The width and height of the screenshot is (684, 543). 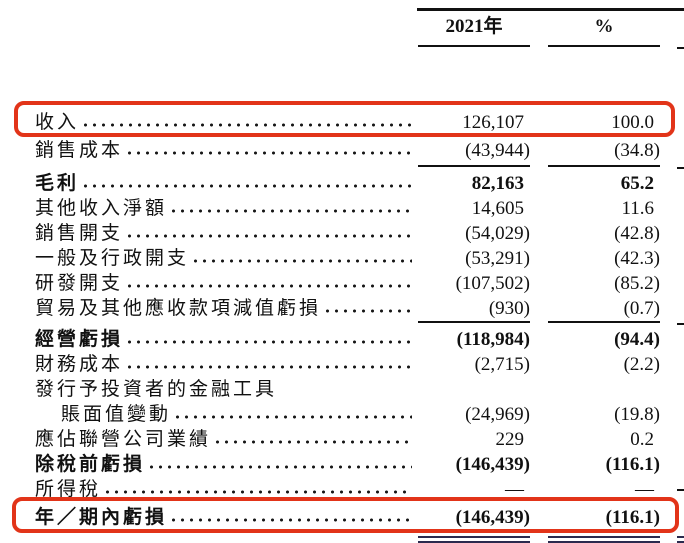 What do you see at coordinates (68, 489) in the screenshot?
I see `row-label: 所得稅` at bounding box center [68, 489].